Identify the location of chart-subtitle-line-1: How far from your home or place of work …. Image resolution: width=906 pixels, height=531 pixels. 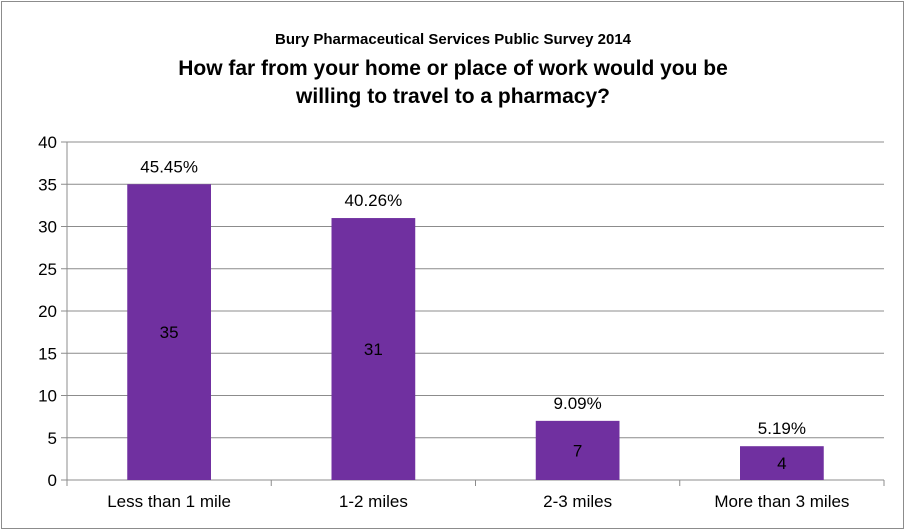
(453, 68).